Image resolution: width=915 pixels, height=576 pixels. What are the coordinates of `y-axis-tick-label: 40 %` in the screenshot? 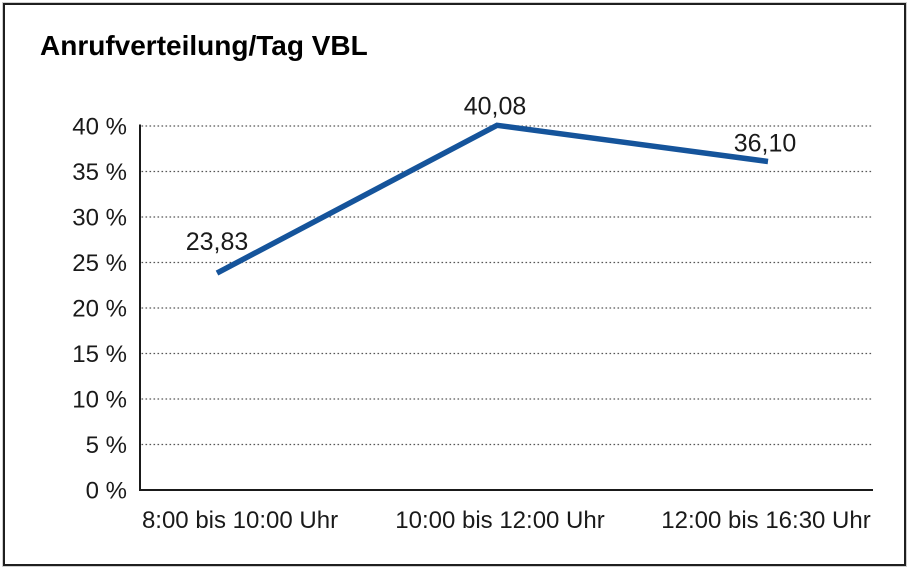 It's located at (99, 127).